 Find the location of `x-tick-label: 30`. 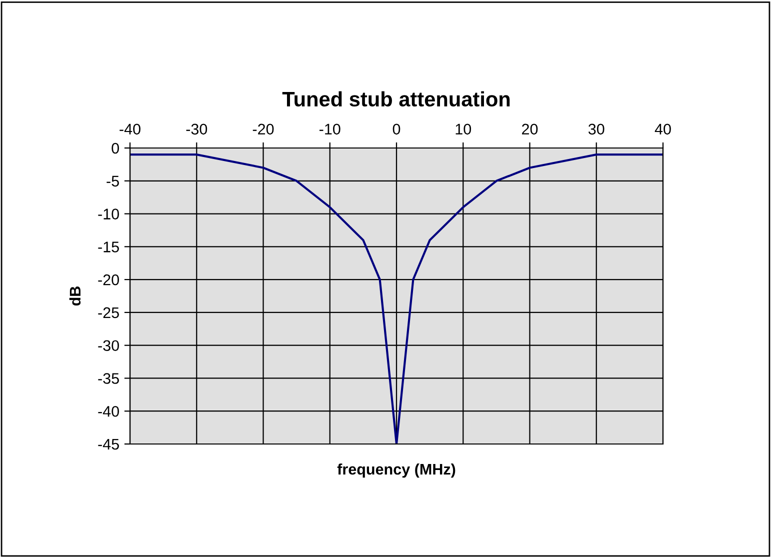

x-tick-label: 30 is located at coordinates (596, 129).